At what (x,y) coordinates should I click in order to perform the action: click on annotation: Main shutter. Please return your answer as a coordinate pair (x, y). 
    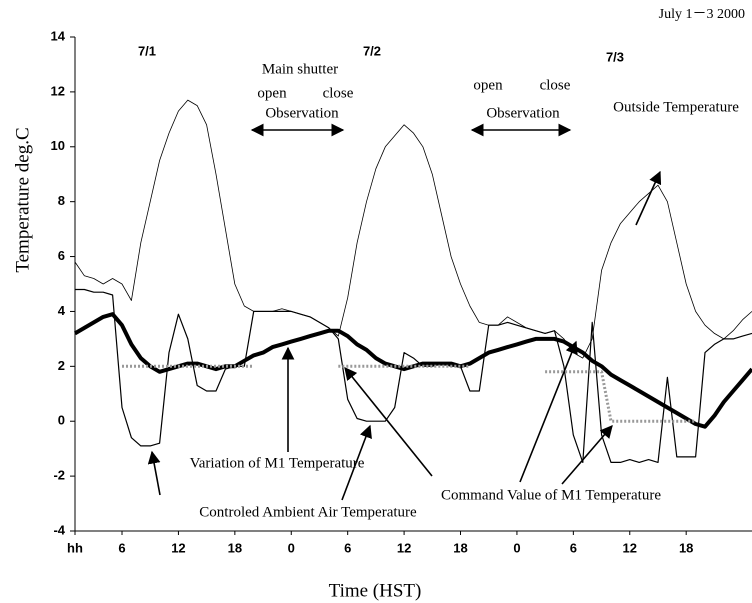
    Looking at the image, I should click on (300, 69).